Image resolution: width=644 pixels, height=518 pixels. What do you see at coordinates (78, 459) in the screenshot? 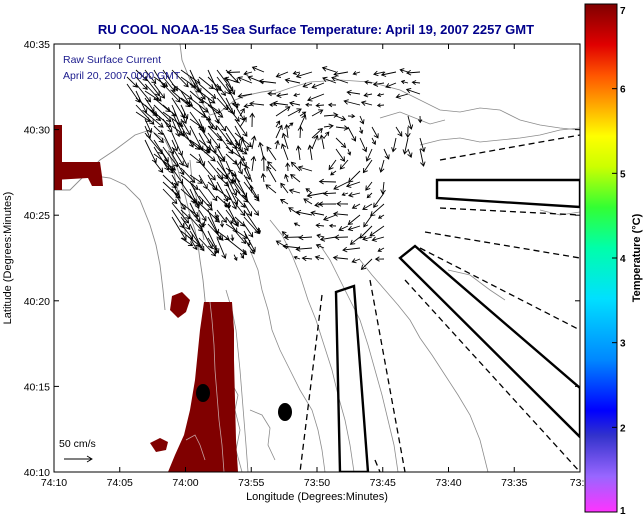
I see `scale-arrow` at bounding box center [78, 459].